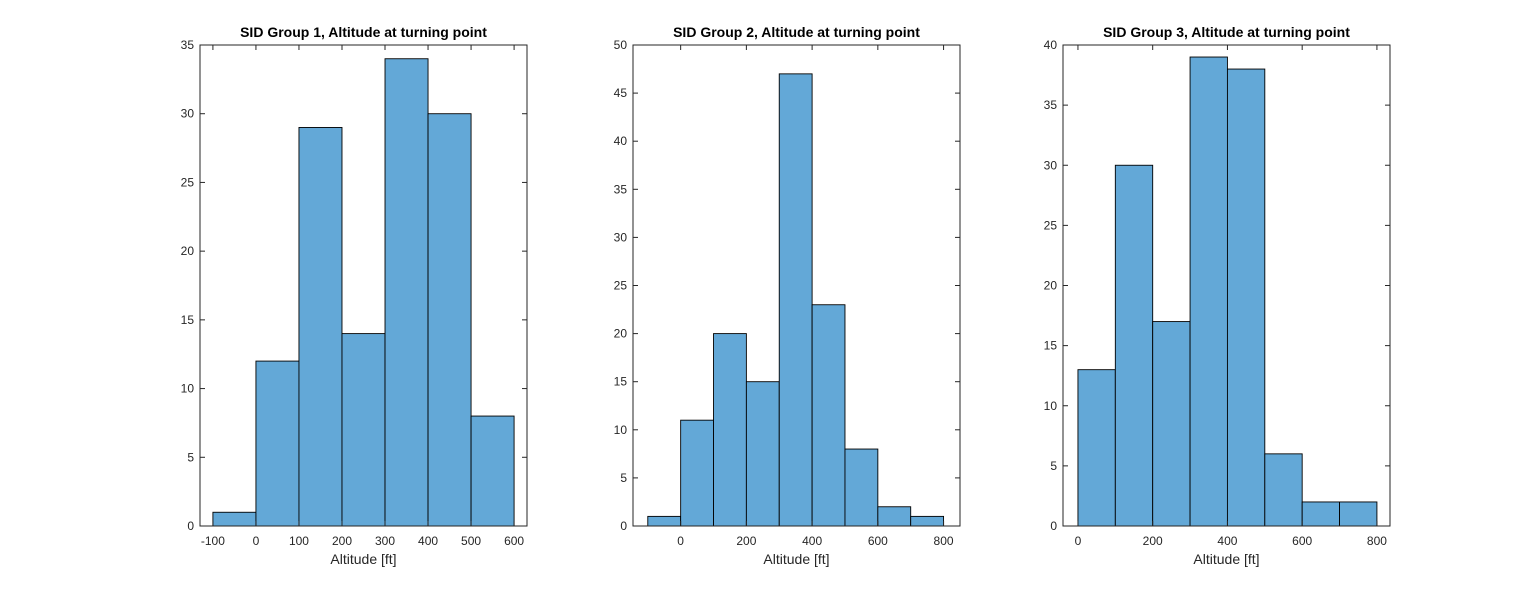  What do you see at coordinates (621, 93) in the screenshot?
I see `subplot-2-y-tick-label: 45` at bounding box center [621, 93].